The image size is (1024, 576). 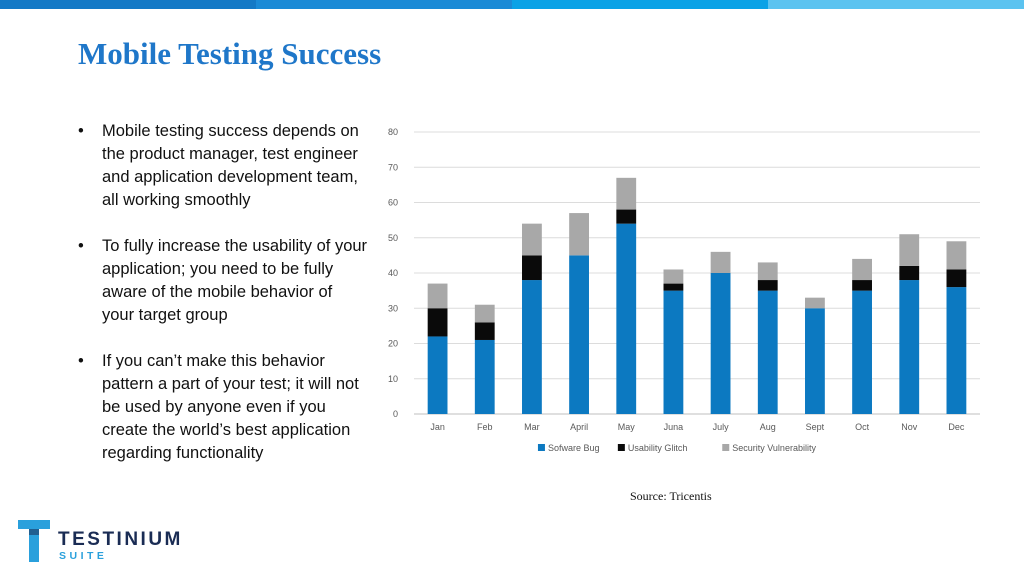 I want to click on x-tick-label: July, so click(x=721, y=427).